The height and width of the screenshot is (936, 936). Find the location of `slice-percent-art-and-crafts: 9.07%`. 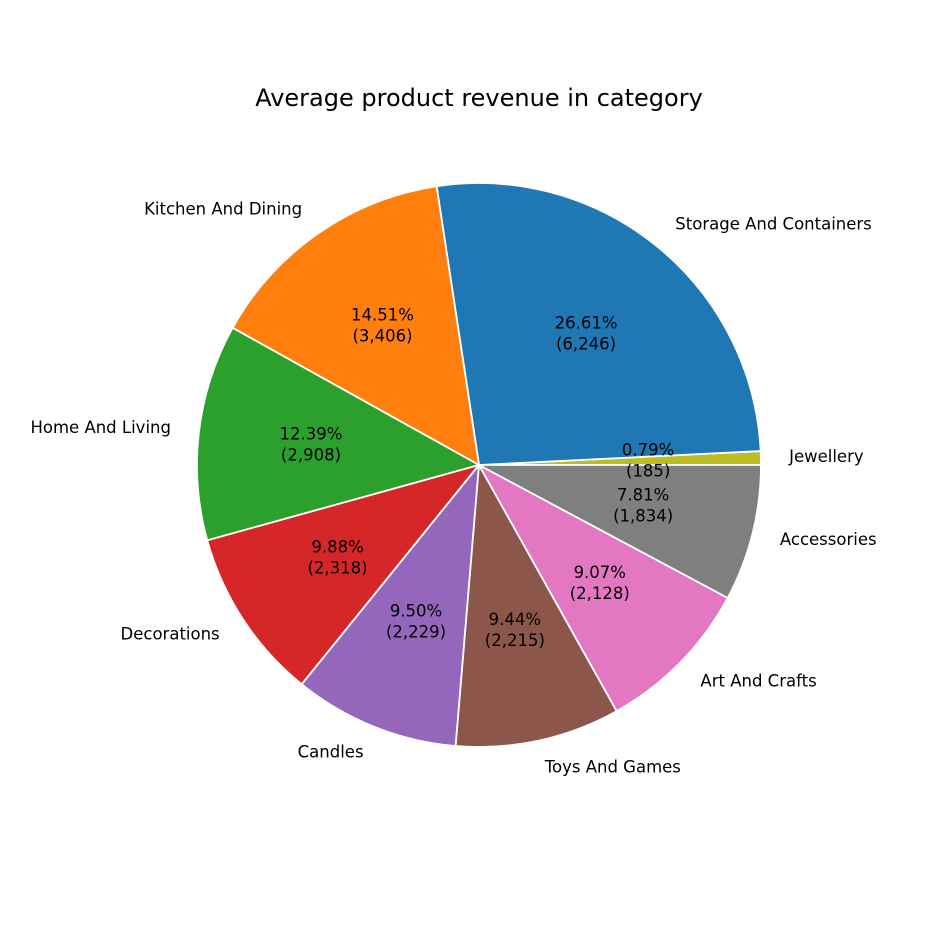

slice-percent-art-and-crafts: 9.07% is located at coordinates (600, 572).